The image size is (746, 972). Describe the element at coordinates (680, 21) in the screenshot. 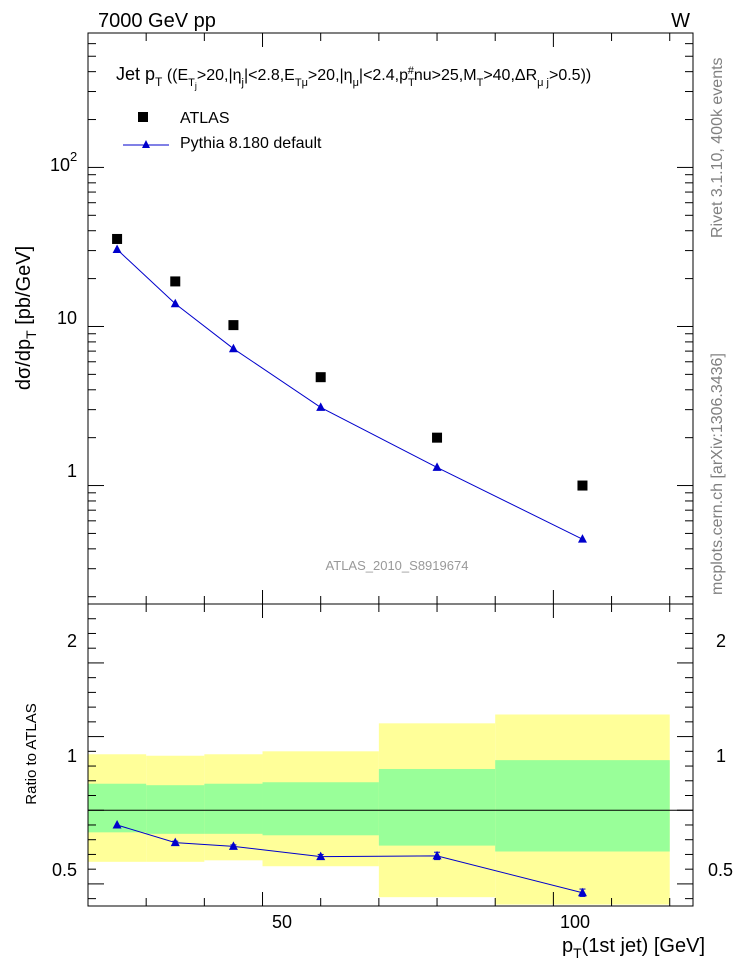

I see `process-label: W` at that location.